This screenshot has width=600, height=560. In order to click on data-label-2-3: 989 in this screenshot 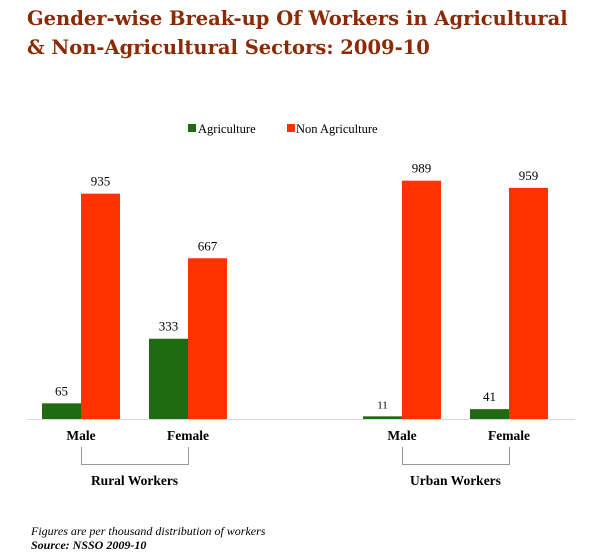, I will do `click(422, 168)`.